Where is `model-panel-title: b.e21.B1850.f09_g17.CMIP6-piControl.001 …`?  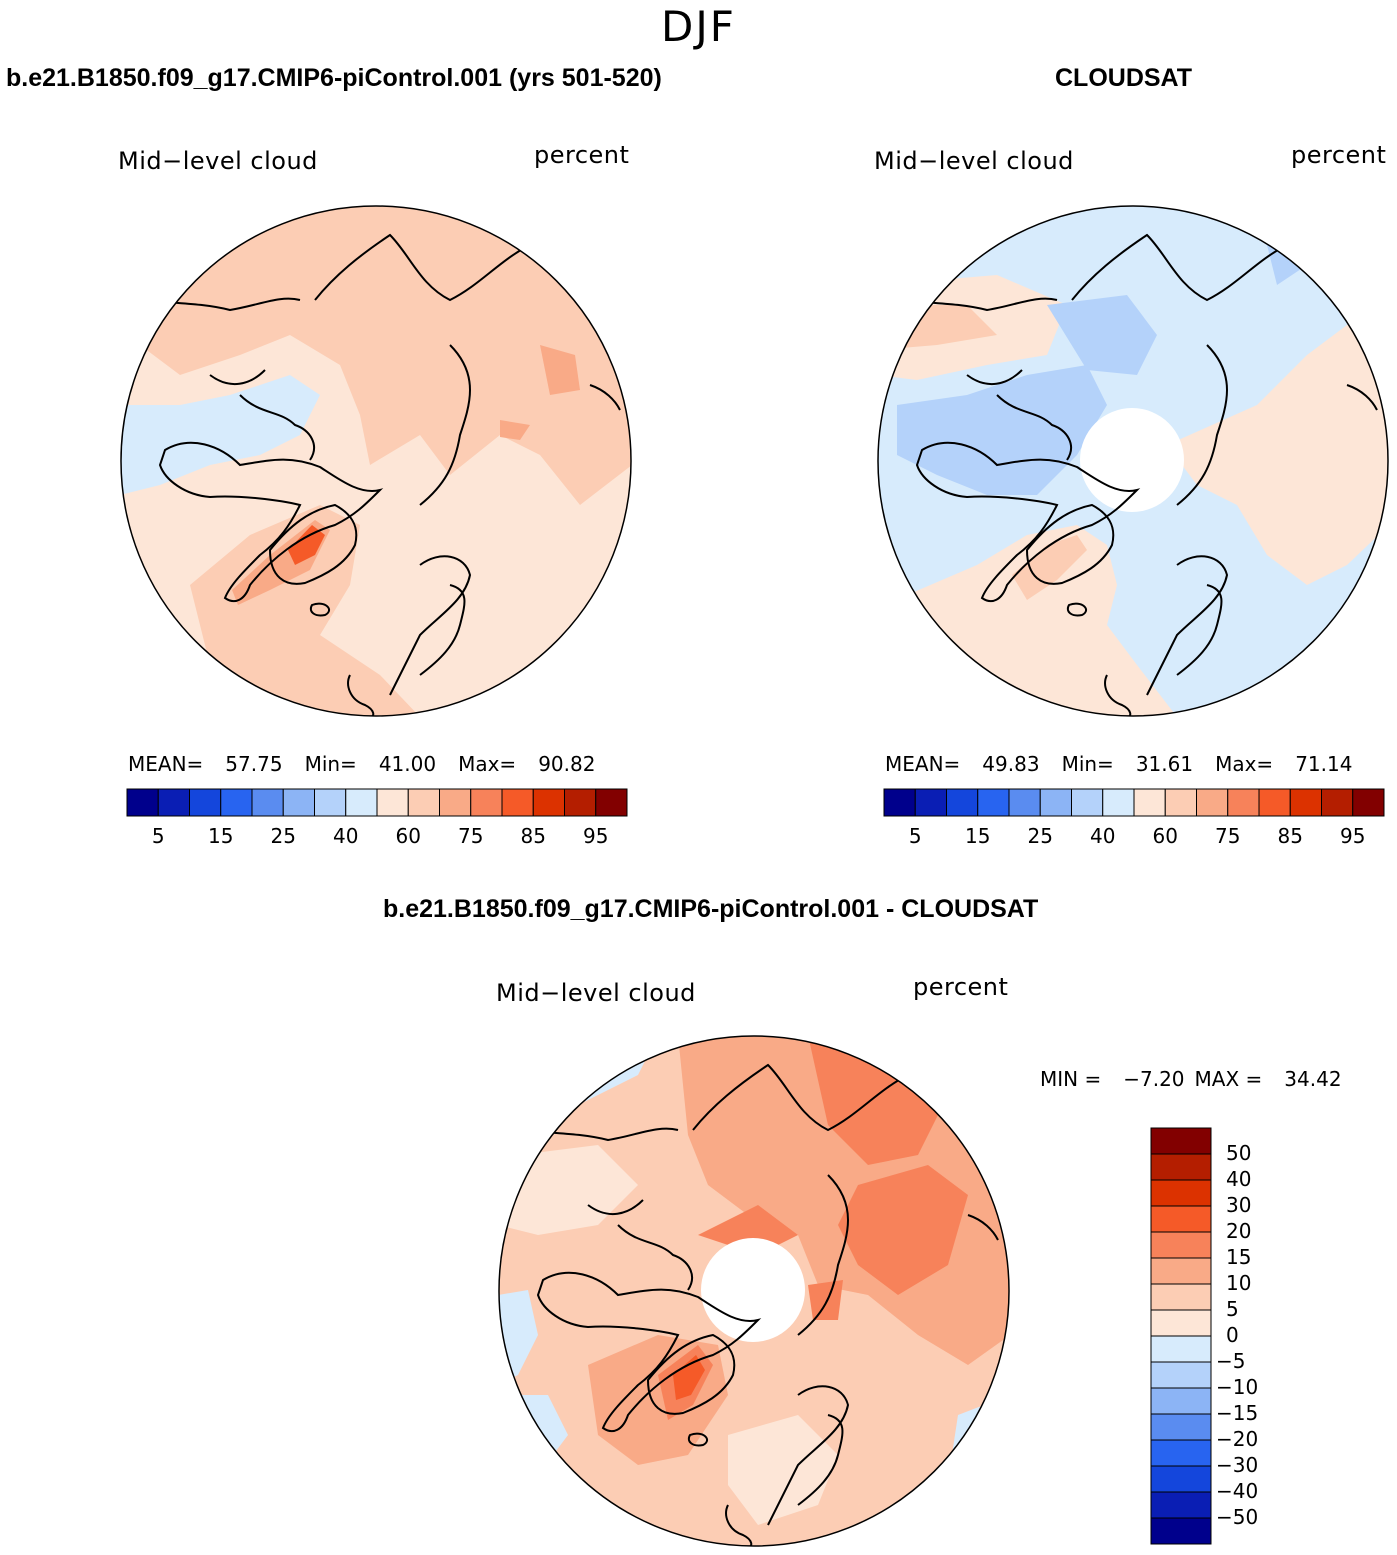
model-panel-title: b.e21.B1850.f09_g17.CMIP6-piControl.001 … is located at coordinates (334, 78).